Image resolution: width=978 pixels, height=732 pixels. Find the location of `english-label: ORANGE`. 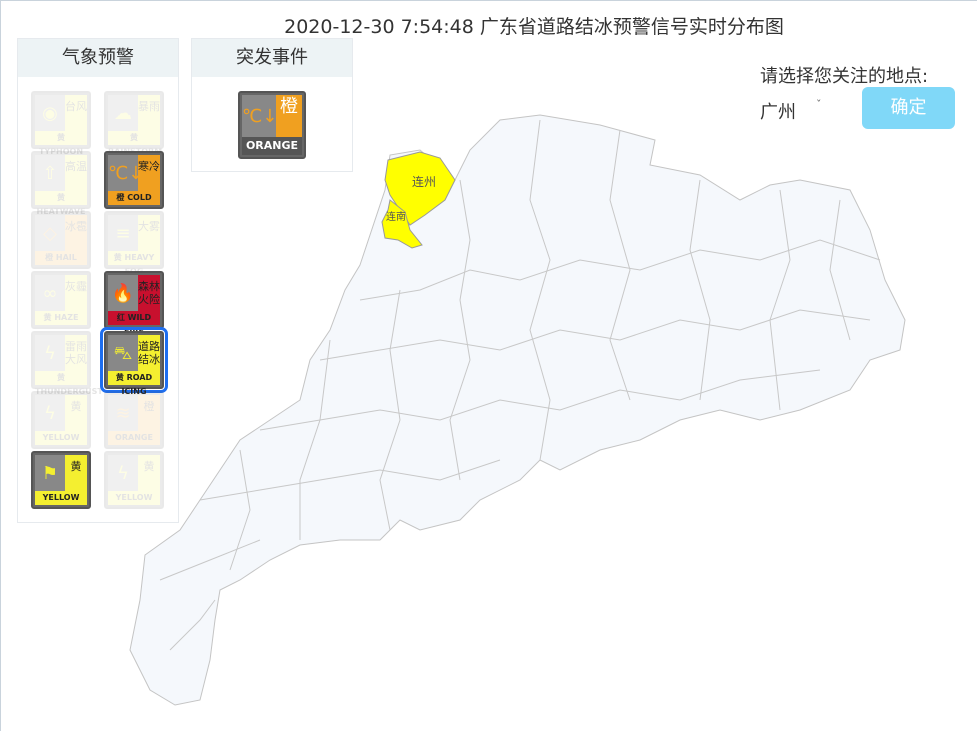

english-label: ORANGE is located at coordinates (134, 437).